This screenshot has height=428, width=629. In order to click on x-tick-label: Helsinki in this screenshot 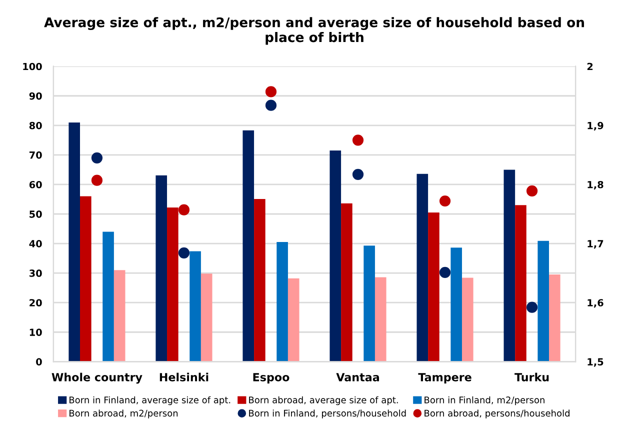, I will do `click(184, 377)`.